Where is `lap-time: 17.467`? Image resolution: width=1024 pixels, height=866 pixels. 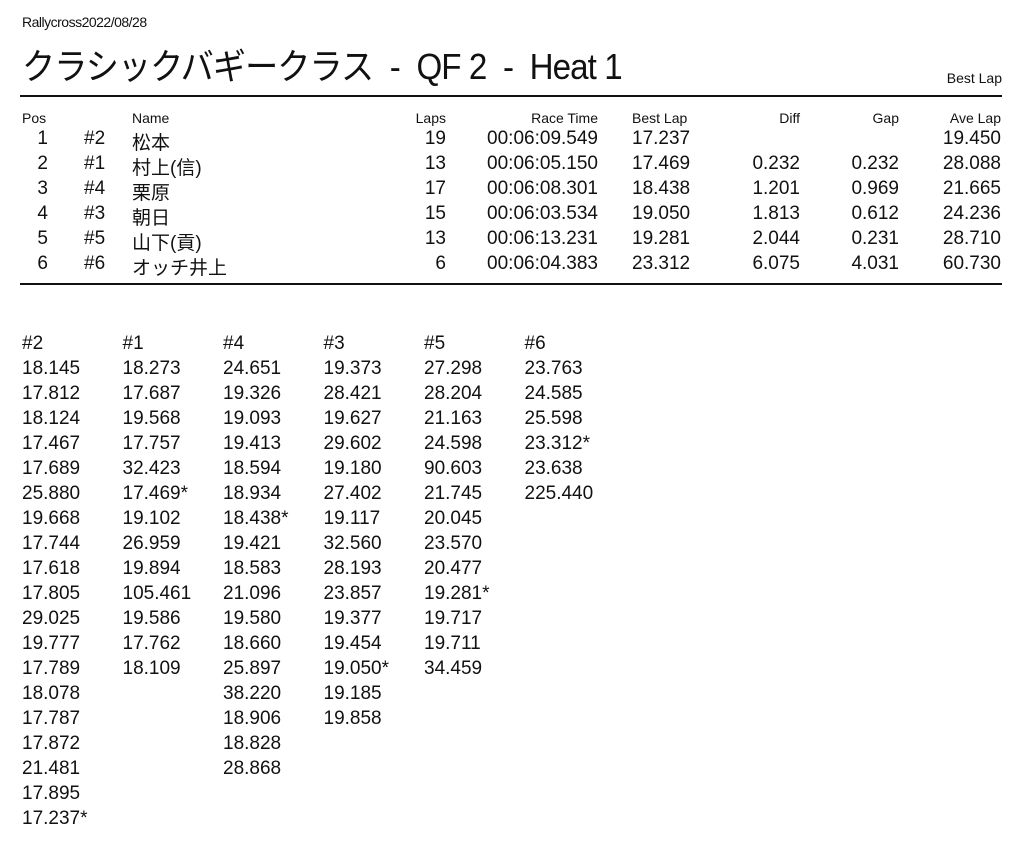
lap-time: 17.467 is located at coordinates (51, 443).